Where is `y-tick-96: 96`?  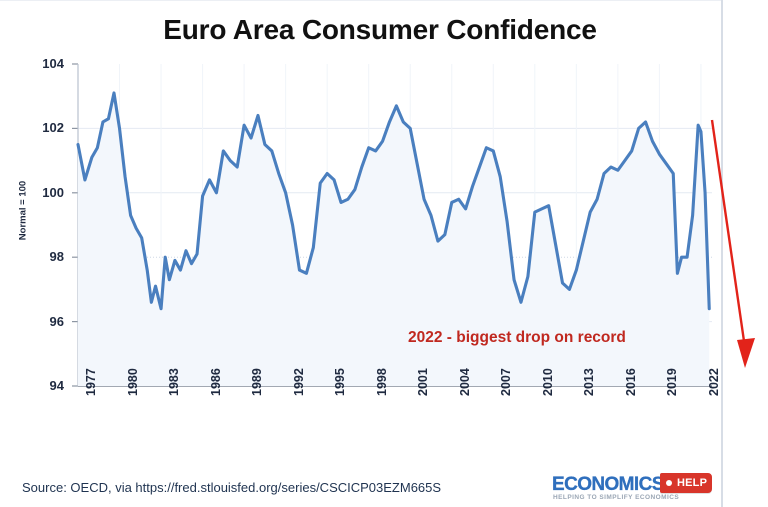 y-tick-96: 96 is located at coordinates (56, 321).